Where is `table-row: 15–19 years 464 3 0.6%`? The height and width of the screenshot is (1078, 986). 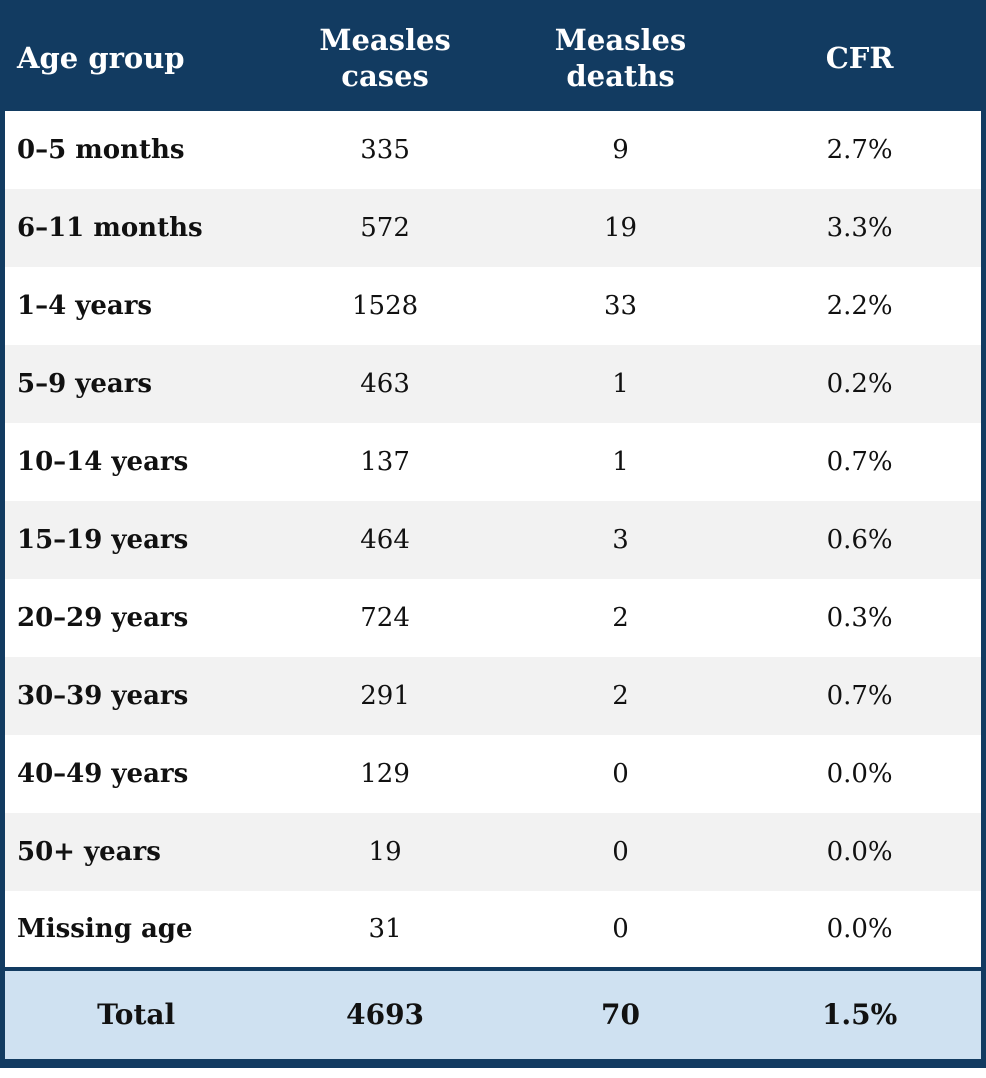
table-row: 15–19 years 464 3 0.6% is located at coordinates (493, 539).